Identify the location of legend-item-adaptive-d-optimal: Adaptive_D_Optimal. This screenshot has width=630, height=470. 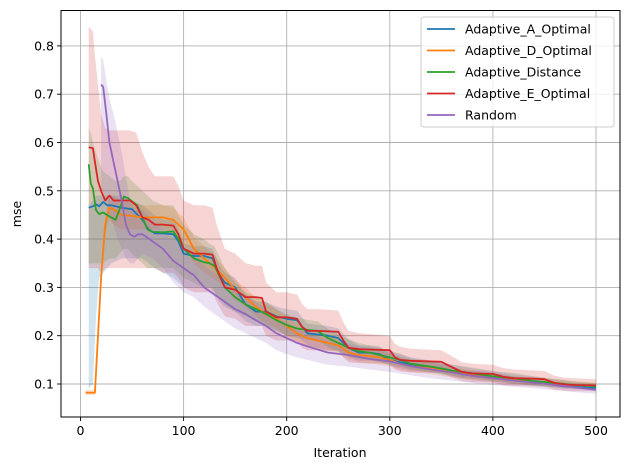
(509, 50).